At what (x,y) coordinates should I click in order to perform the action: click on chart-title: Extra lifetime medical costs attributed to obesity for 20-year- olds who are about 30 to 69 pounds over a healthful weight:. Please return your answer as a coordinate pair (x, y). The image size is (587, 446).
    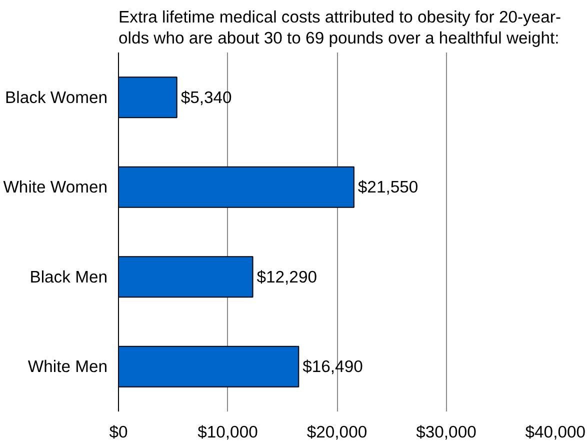
    Looking at the image, I should click on (339, 28).